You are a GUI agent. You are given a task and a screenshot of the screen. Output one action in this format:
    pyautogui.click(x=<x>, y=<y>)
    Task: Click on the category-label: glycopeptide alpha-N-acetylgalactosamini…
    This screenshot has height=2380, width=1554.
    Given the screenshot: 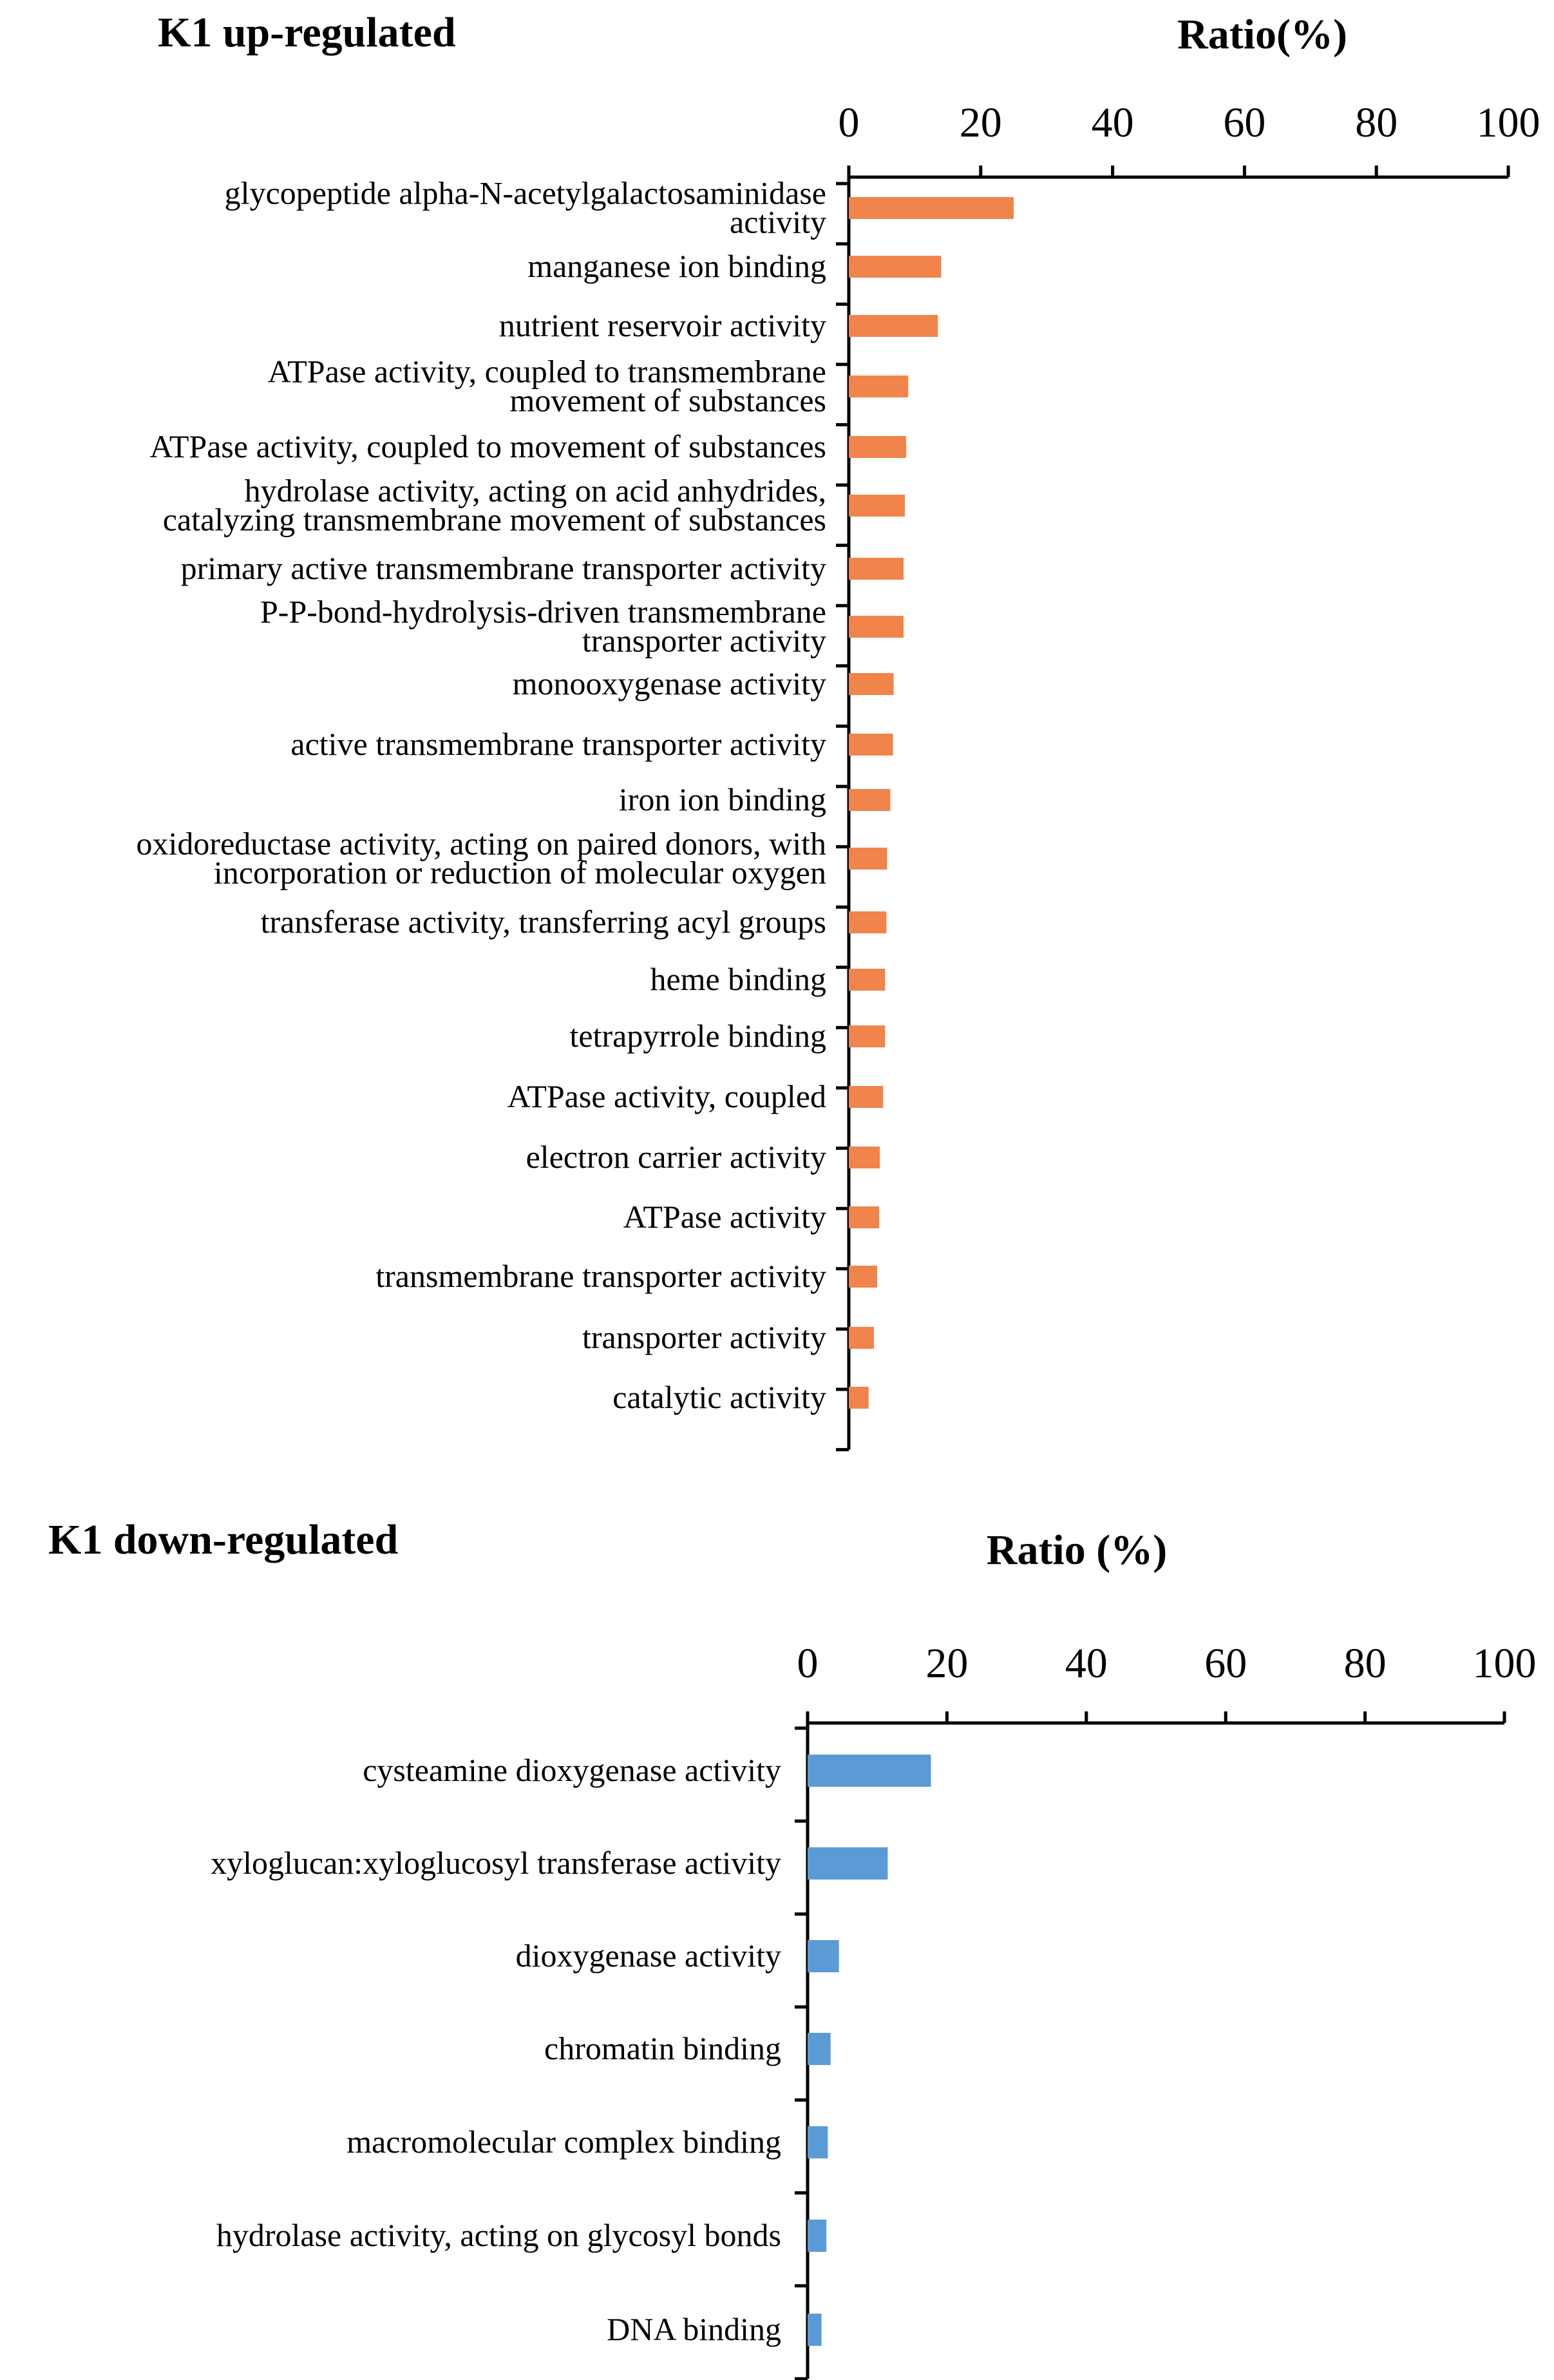 What is the action you would take?
    pyautogui.click(x=525, y=207)
    